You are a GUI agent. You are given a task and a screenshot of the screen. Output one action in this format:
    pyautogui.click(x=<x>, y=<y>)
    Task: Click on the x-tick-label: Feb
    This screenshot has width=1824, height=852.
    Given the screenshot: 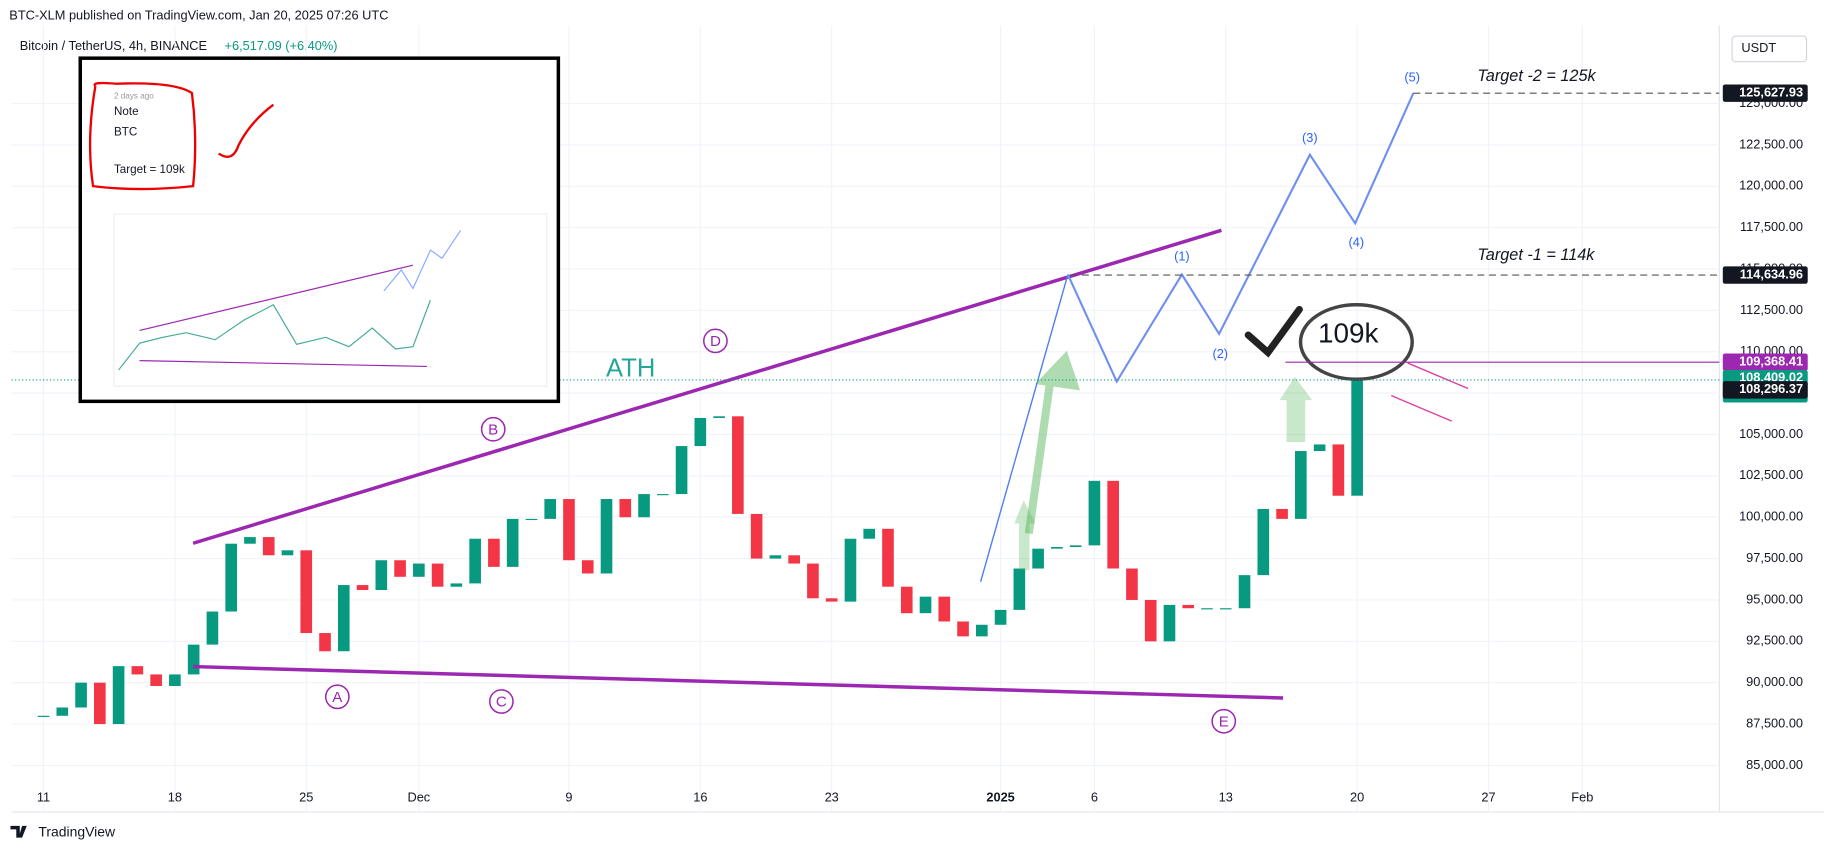 What is the action you would take?
    pyautogui.click(x=1582, y=796)
    